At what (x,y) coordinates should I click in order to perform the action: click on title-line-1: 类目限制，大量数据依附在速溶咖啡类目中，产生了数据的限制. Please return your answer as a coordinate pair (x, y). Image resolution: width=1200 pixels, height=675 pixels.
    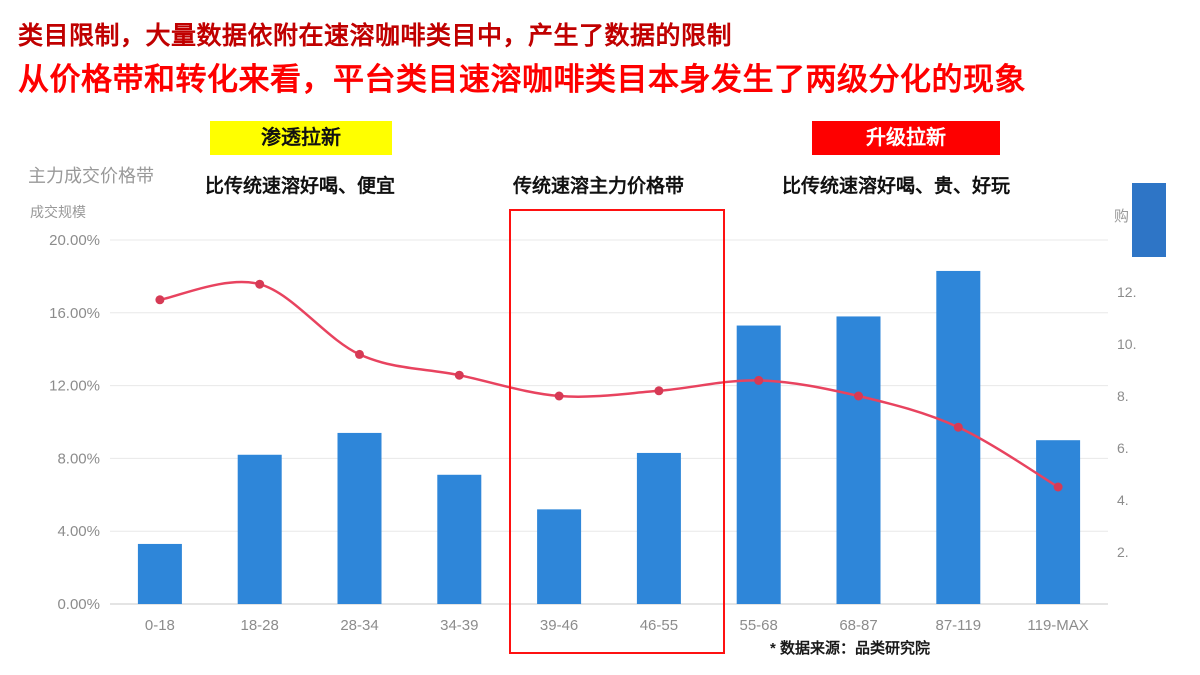
    Looking at the image, I should click on (375, 36).